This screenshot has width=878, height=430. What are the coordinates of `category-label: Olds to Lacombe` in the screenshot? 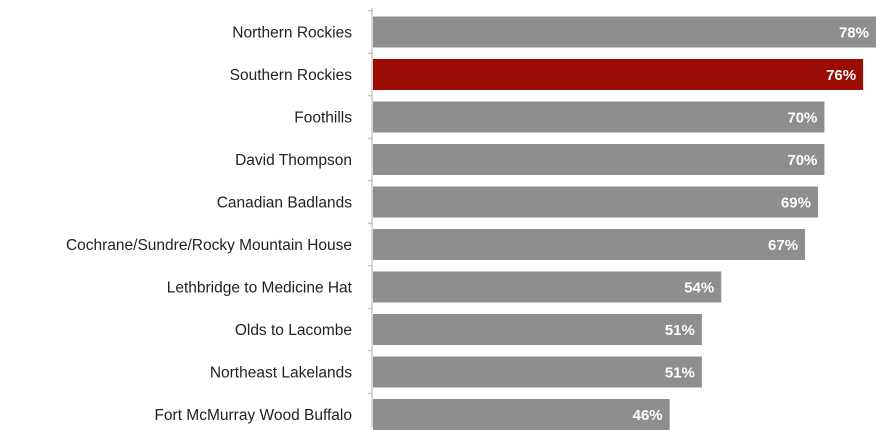 It's located at (293, 330).